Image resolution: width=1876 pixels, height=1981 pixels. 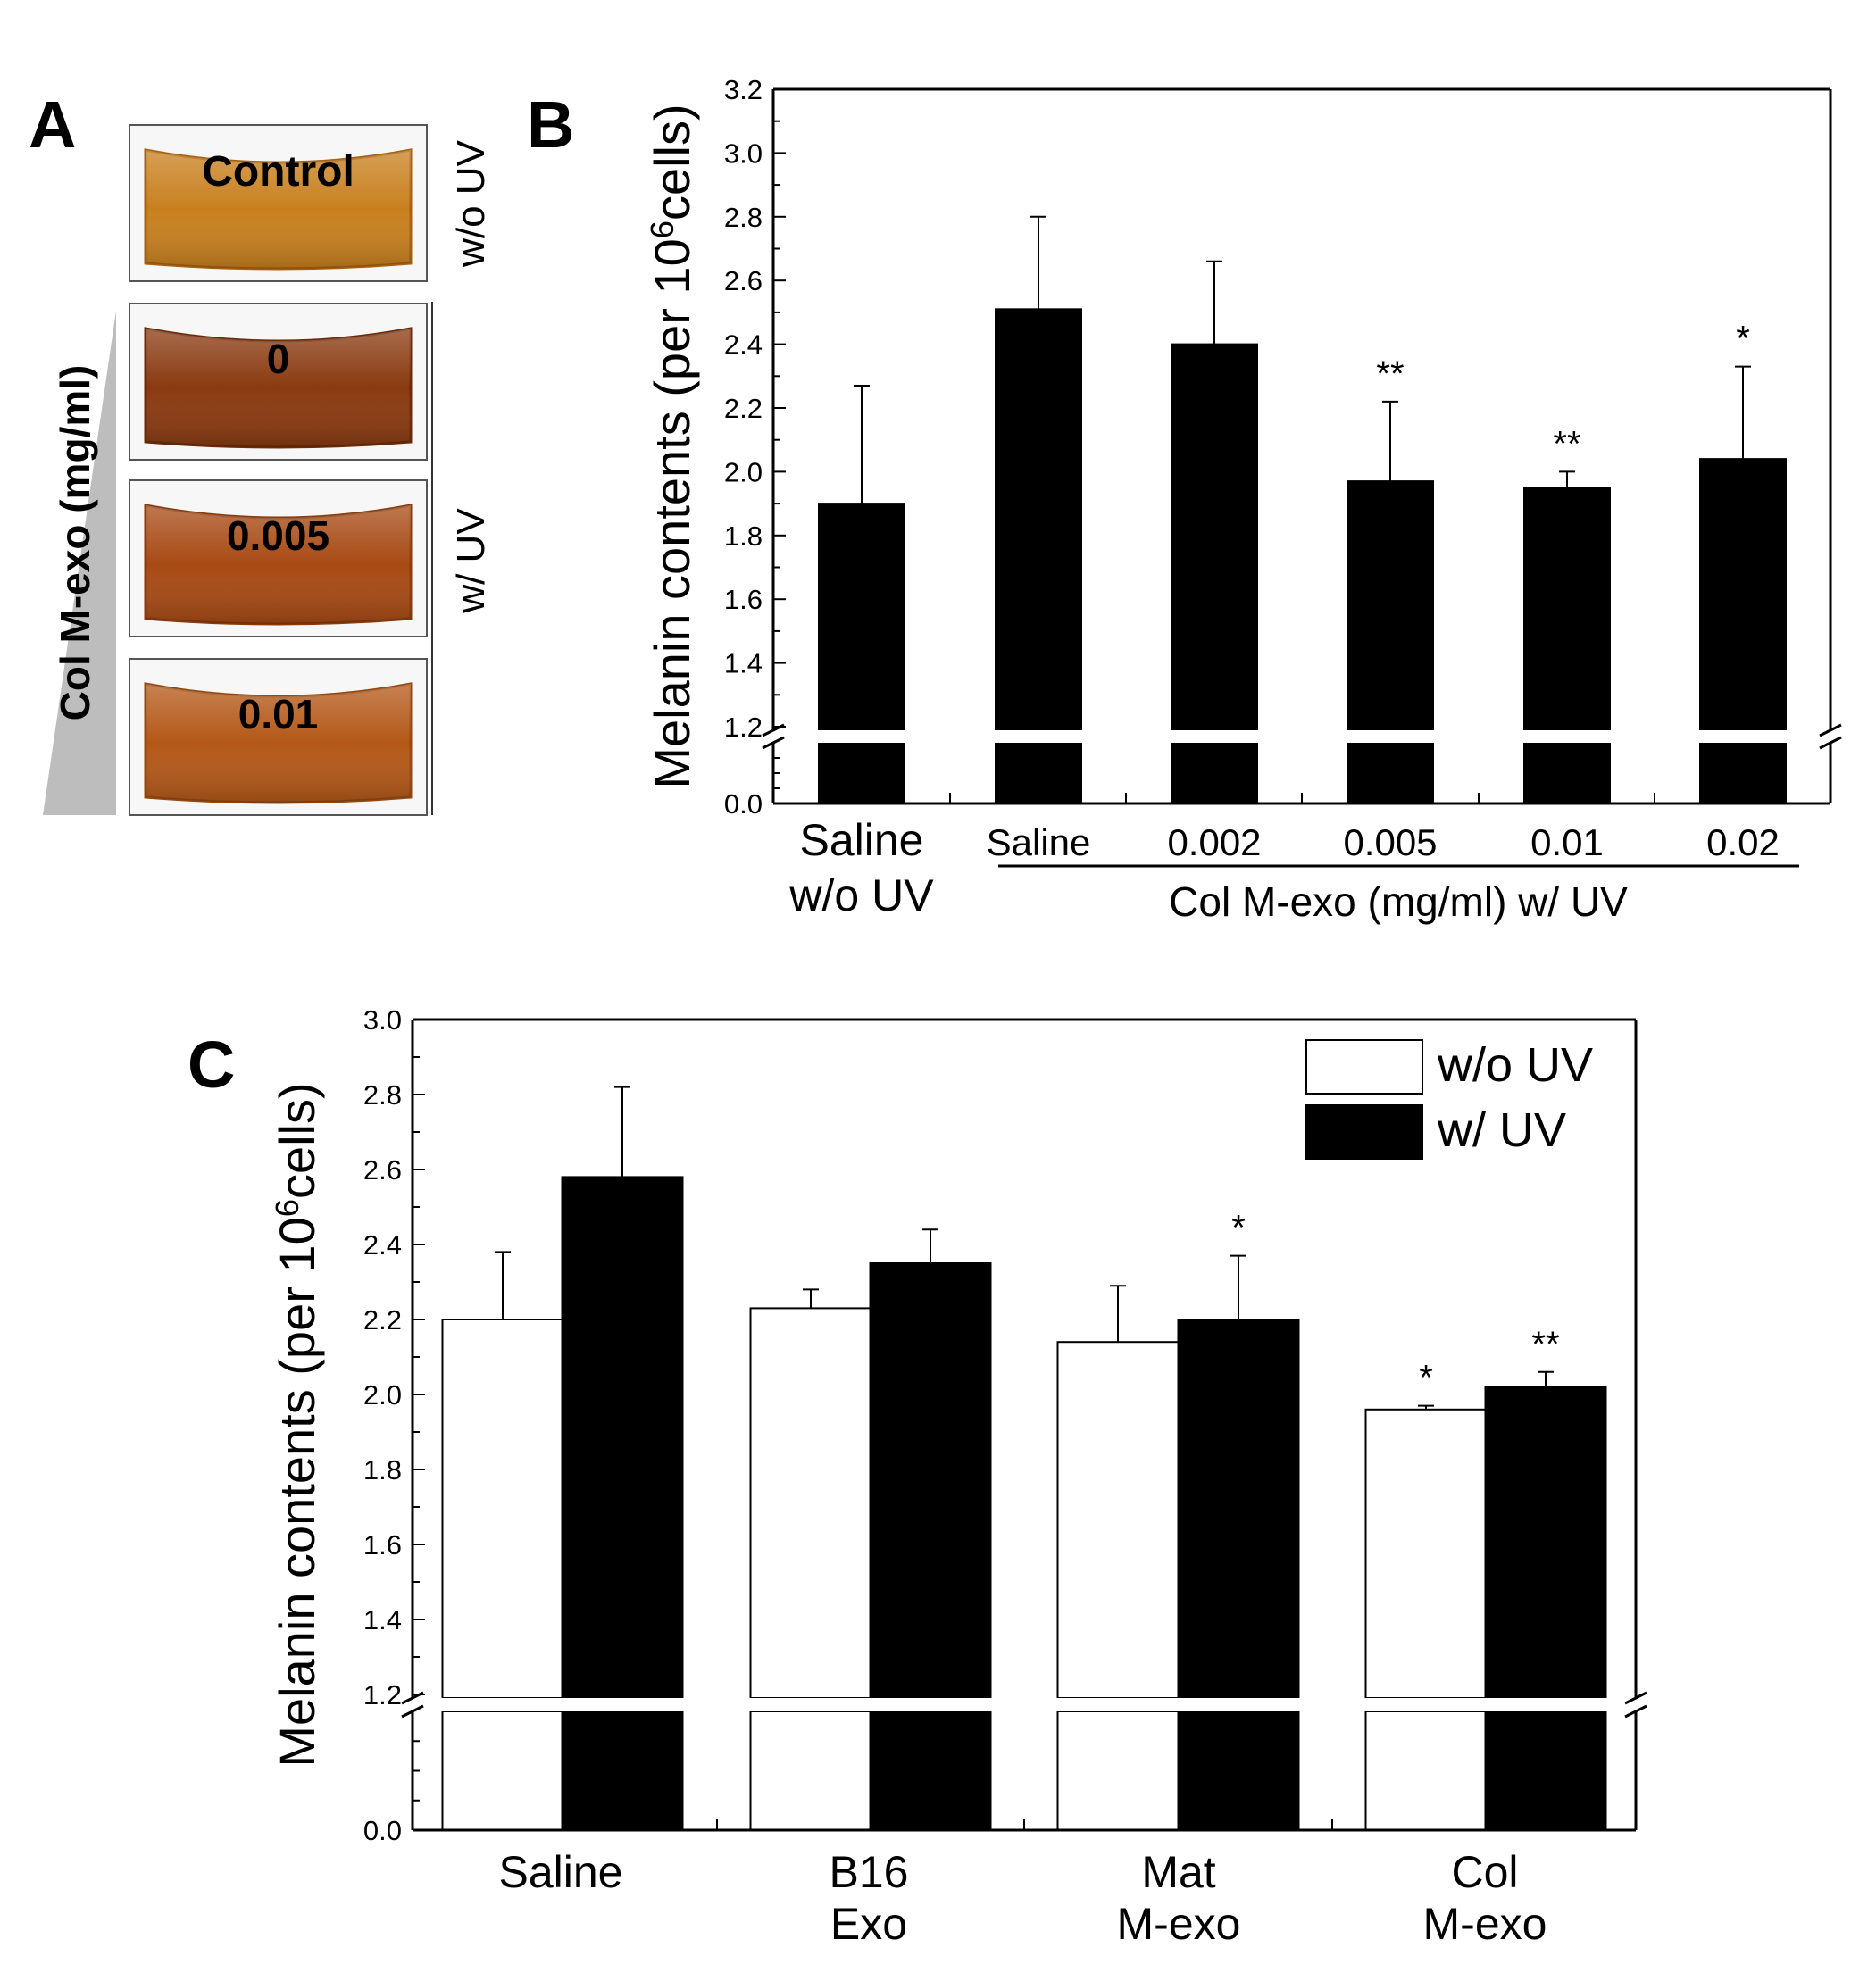 I want to click on well-label: 0.005, so click(x=278, y=535).